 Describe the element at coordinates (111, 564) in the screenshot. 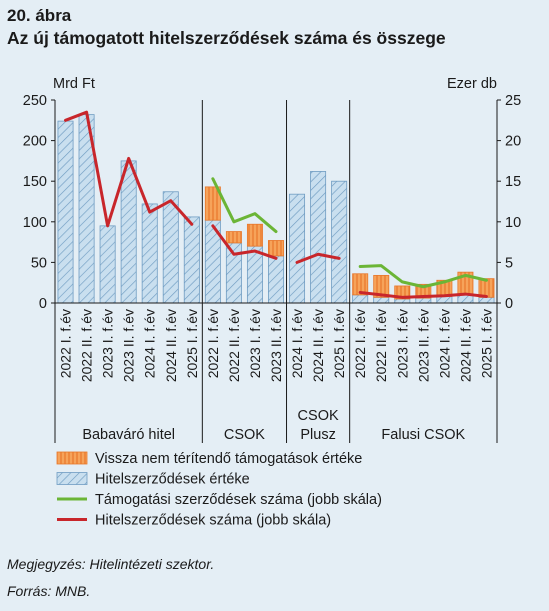

I see `note: Megjegyzés: Hitelintézeti szektor.` at that location.